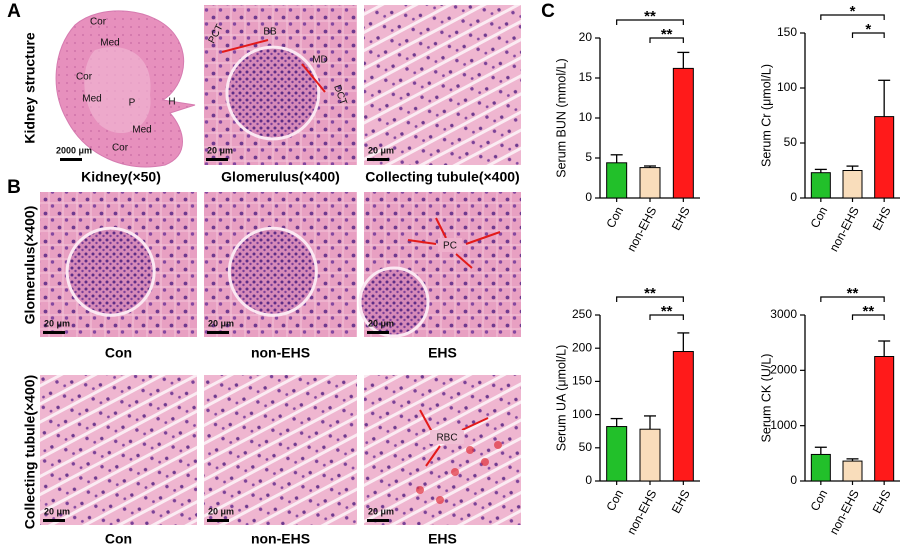  Describe the element at coordinates (320, 60) in the screenshot. I see `annotation: MD` at that location.